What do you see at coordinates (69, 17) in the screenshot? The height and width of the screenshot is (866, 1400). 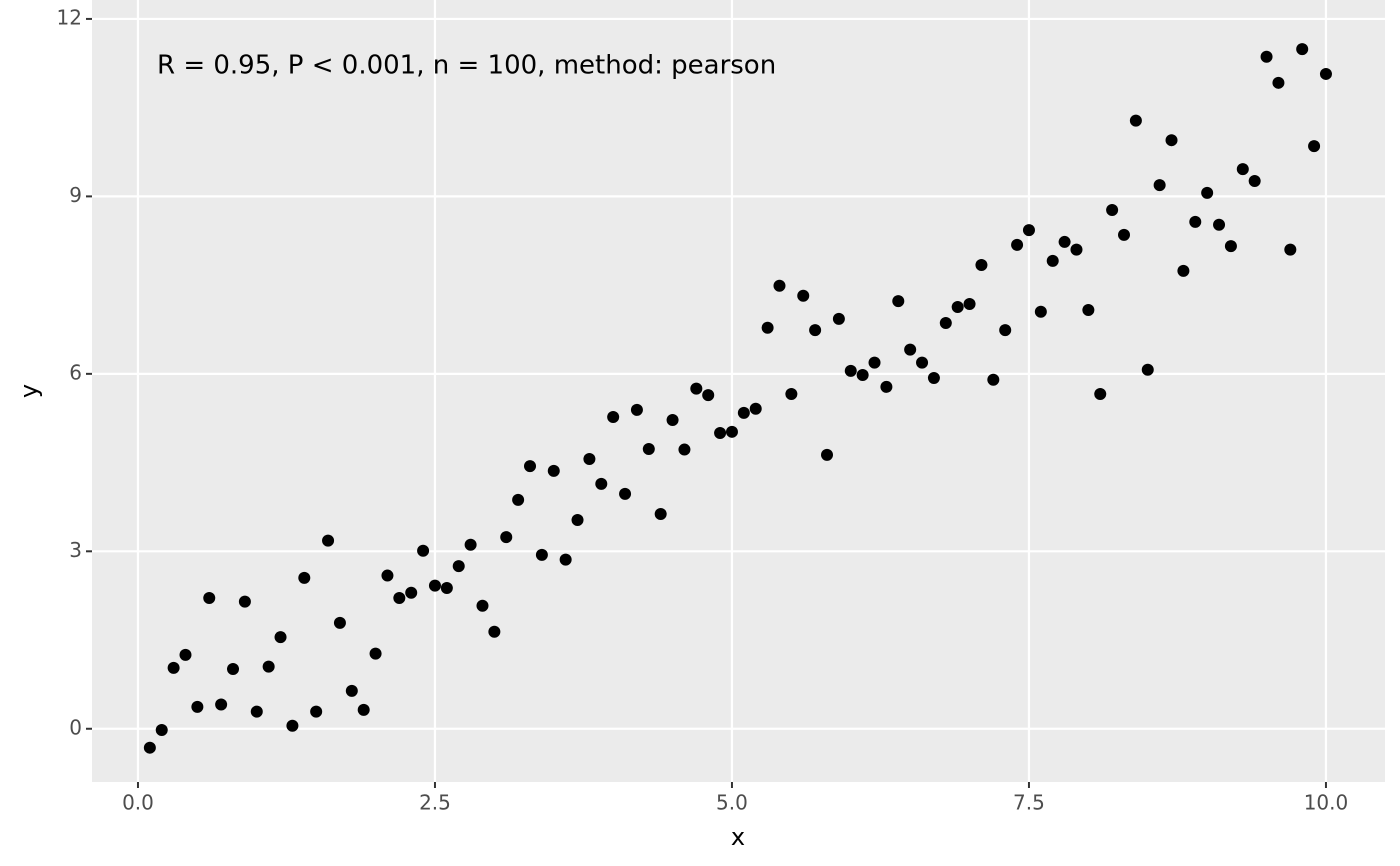 I see `y-tick-label: 12` at bounding box center [69, 17].